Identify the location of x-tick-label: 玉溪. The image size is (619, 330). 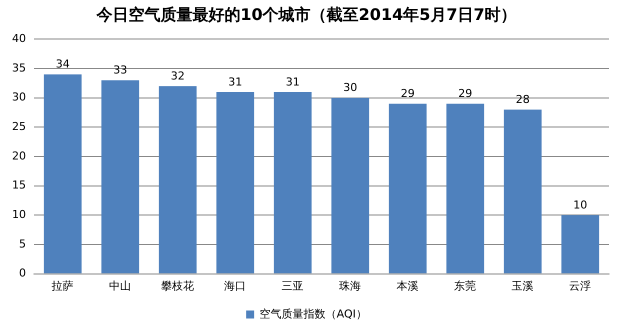
(523, 285).